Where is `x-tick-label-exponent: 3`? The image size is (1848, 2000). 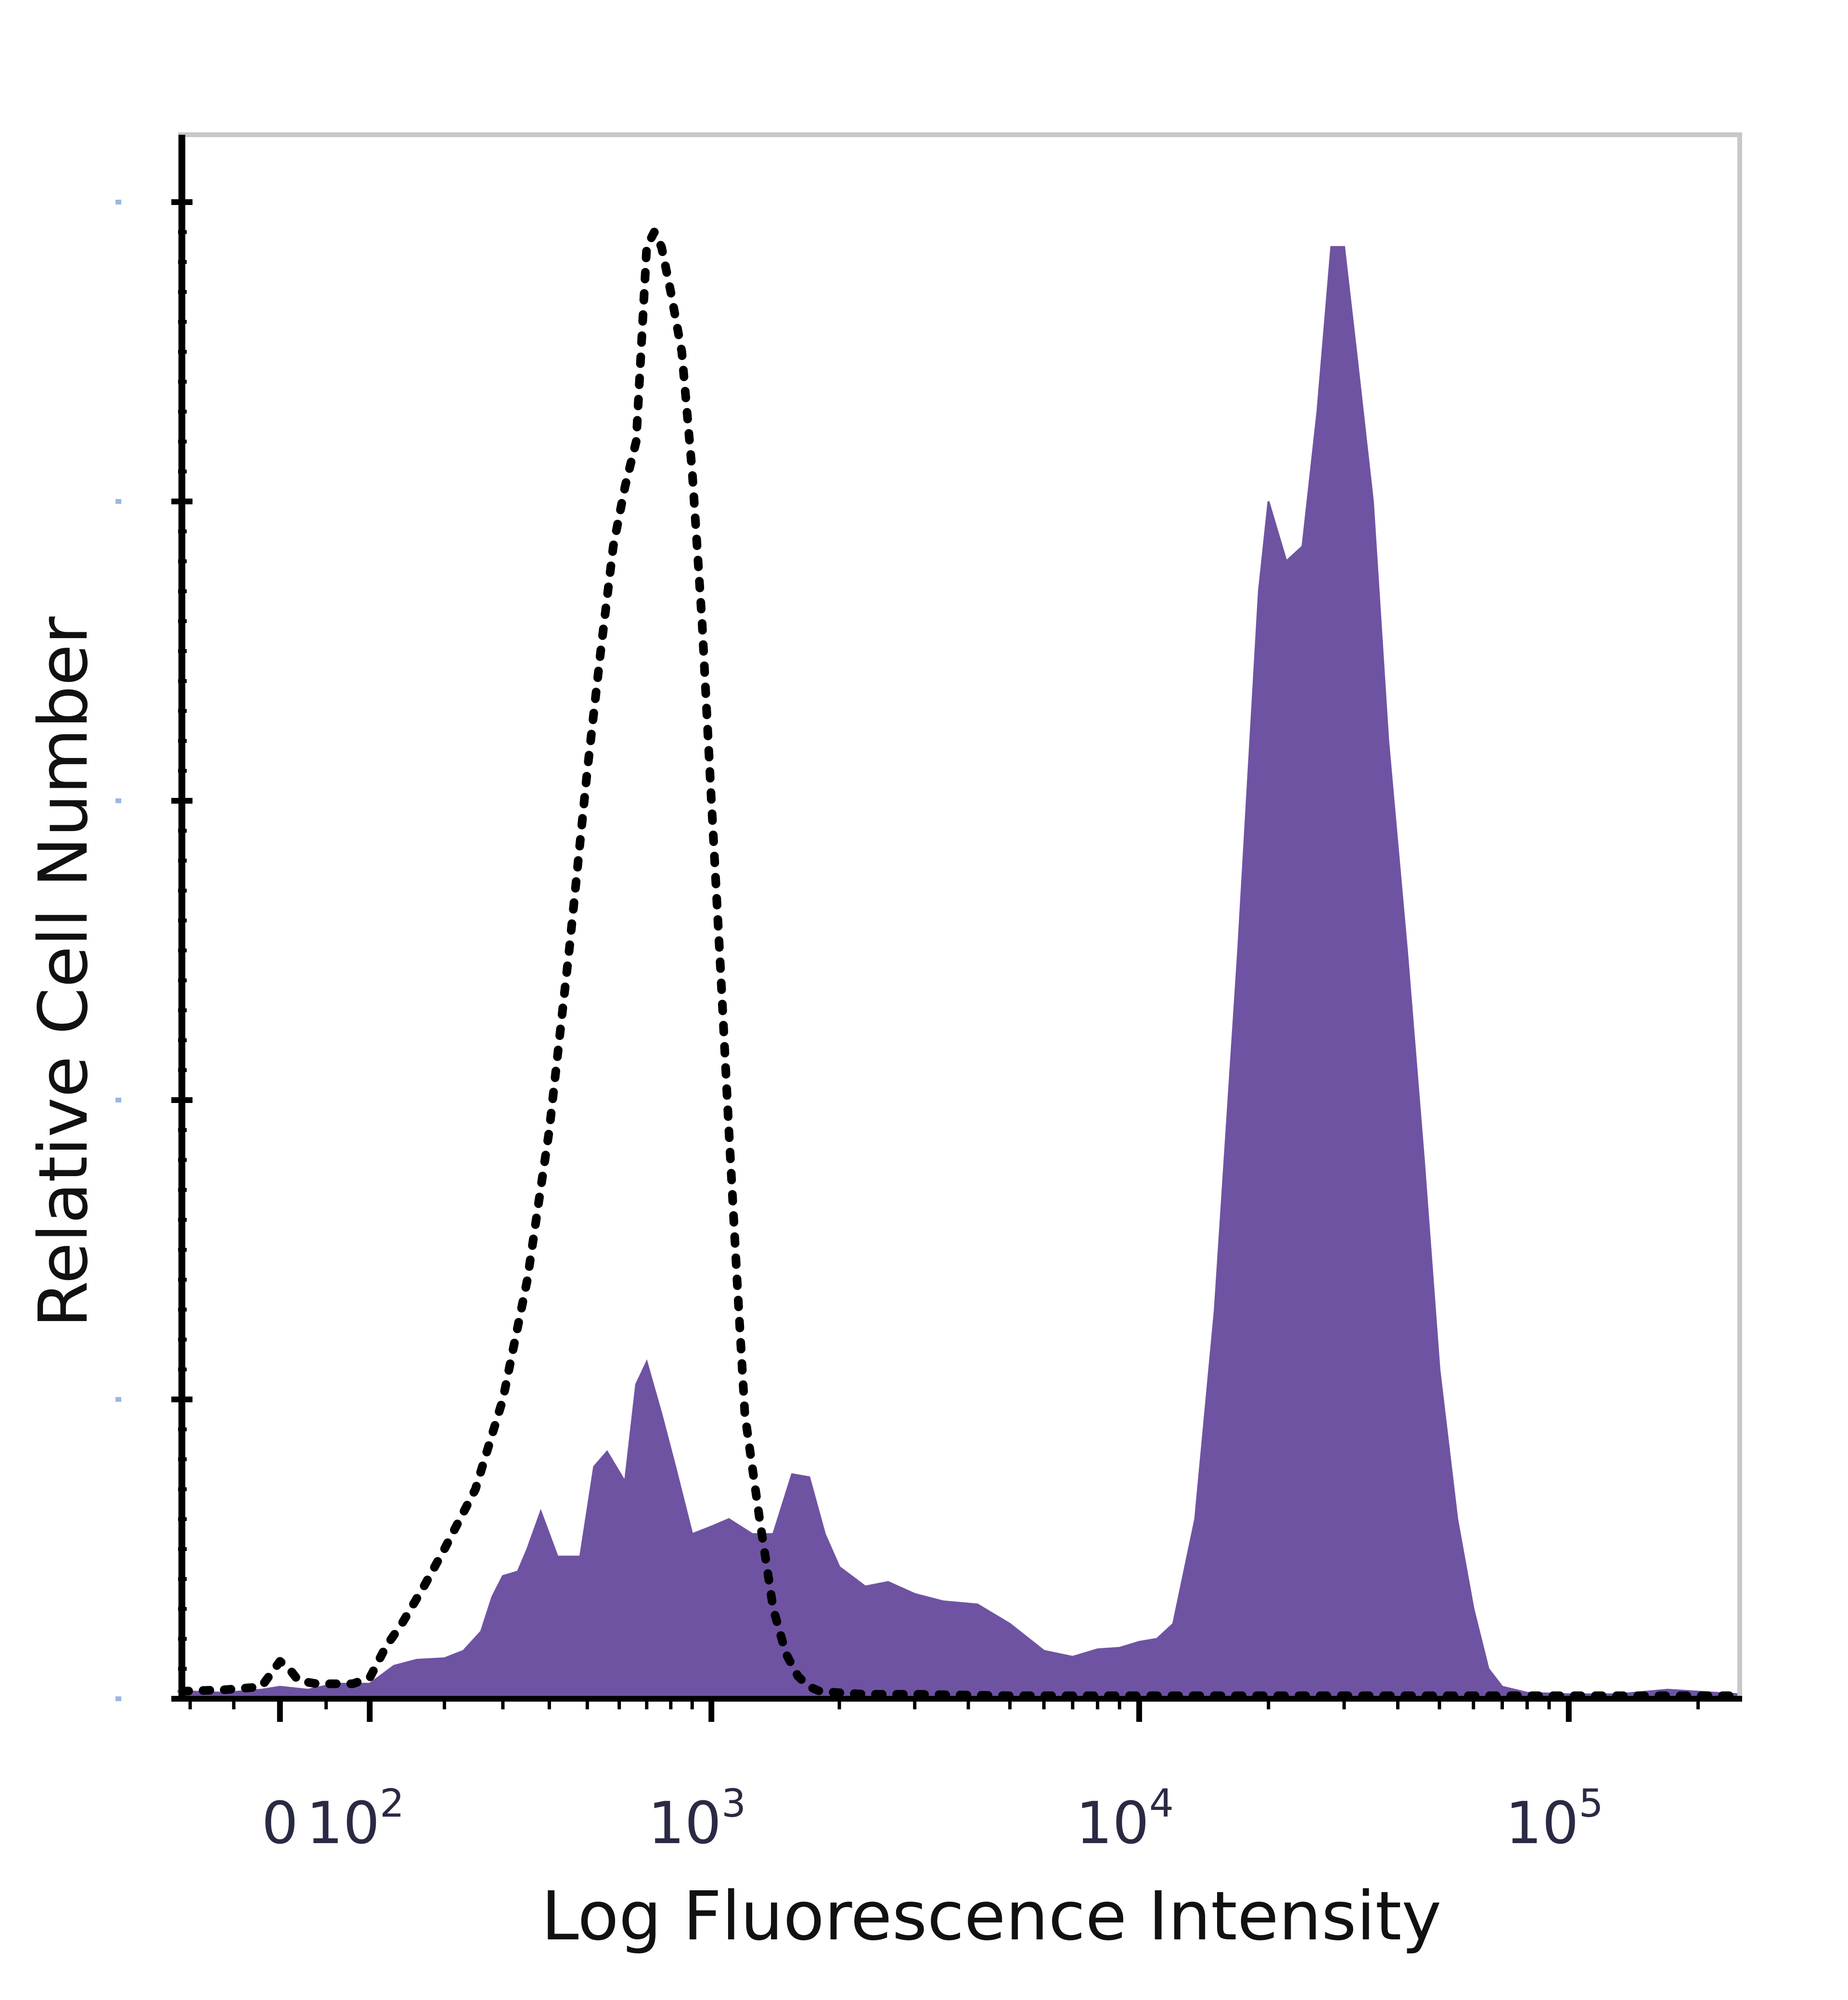
x-tick-label-exponent: 3 is located at coordinates (733, 1803).